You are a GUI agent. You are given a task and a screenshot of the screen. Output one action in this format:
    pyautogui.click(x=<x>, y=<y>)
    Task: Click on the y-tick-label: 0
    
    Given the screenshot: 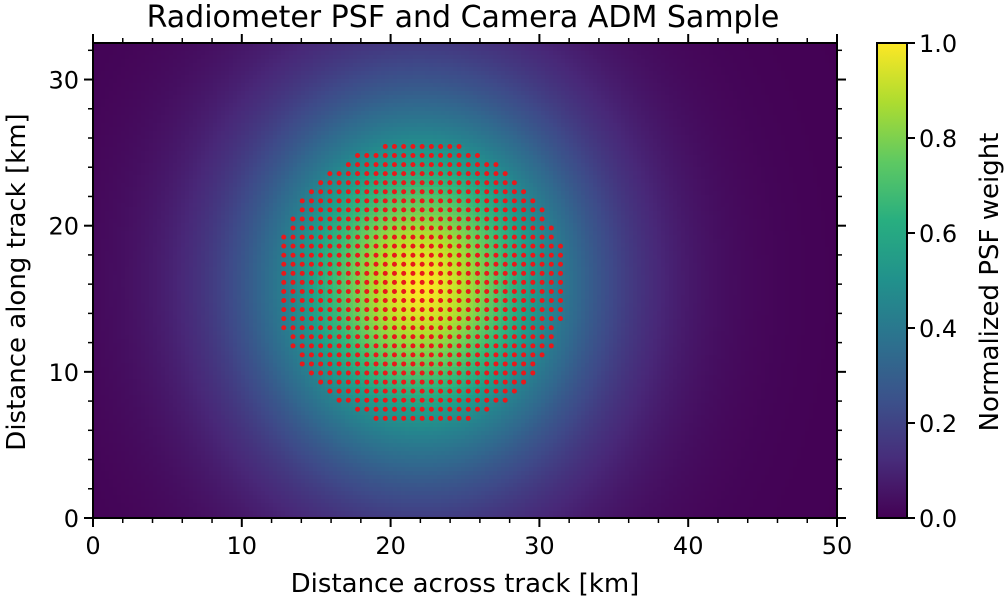 What is the action you would take?
    pyautogui.click(x=71, y=519)
    